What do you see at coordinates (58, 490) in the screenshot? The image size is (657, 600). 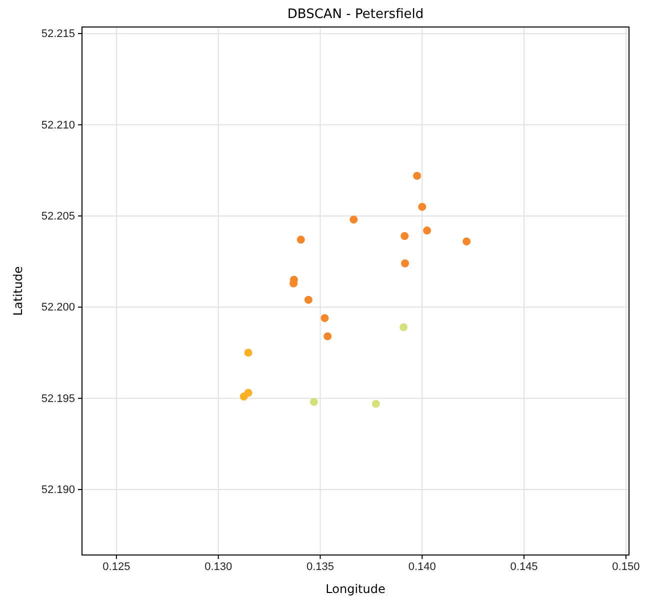 I see `y-tick-label: 52.190` at bounding box center [58, 490].